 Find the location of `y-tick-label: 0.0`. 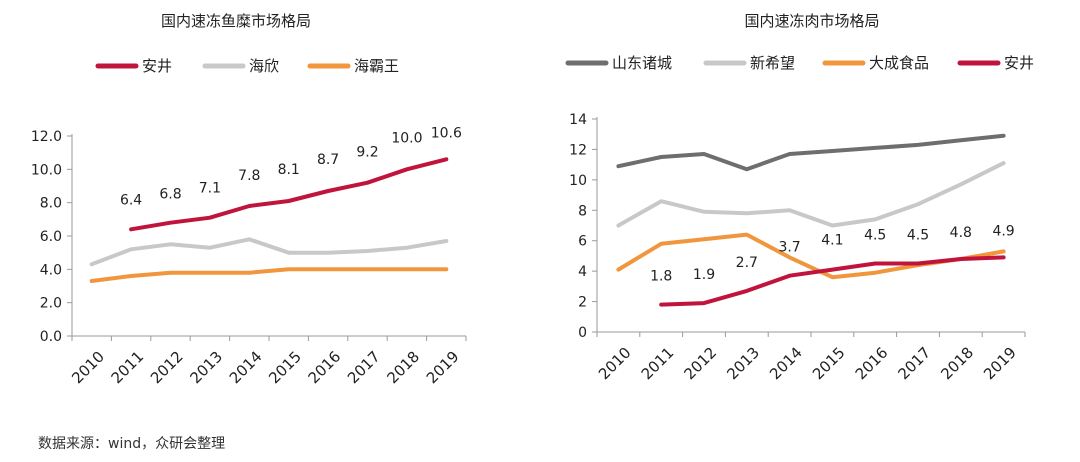

y-tick-label: 0.0 is located at coordinates (51, 337).